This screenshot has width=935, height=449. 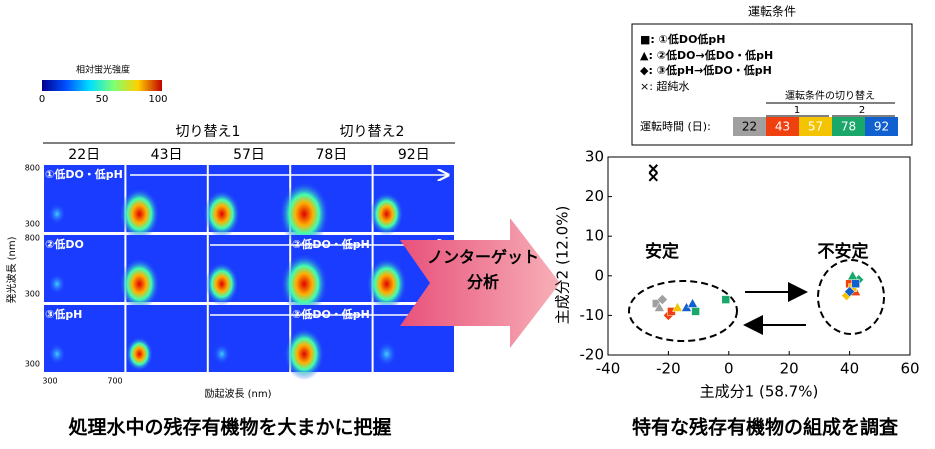 I want to click on colorbar, so click(x=102, y=85).